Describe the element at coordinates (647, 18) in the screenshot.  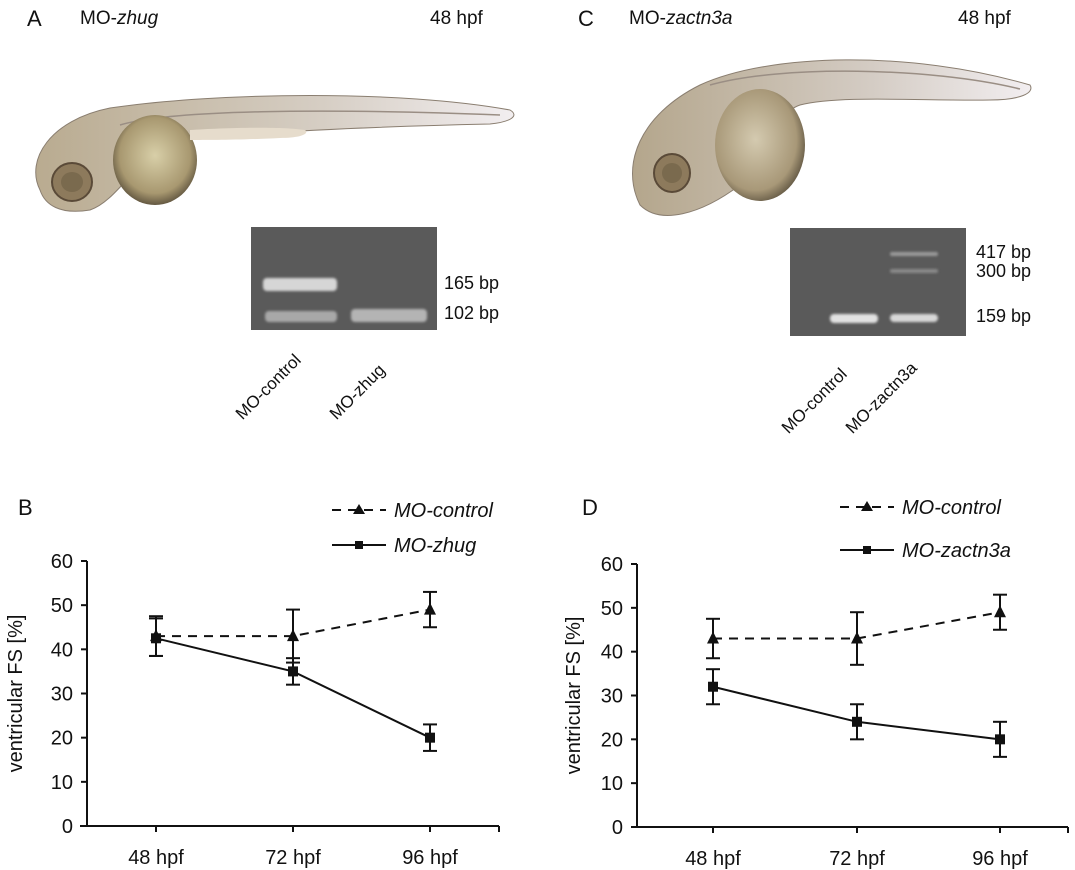
I see `panel-c-title-prefix: MO-` at that location.